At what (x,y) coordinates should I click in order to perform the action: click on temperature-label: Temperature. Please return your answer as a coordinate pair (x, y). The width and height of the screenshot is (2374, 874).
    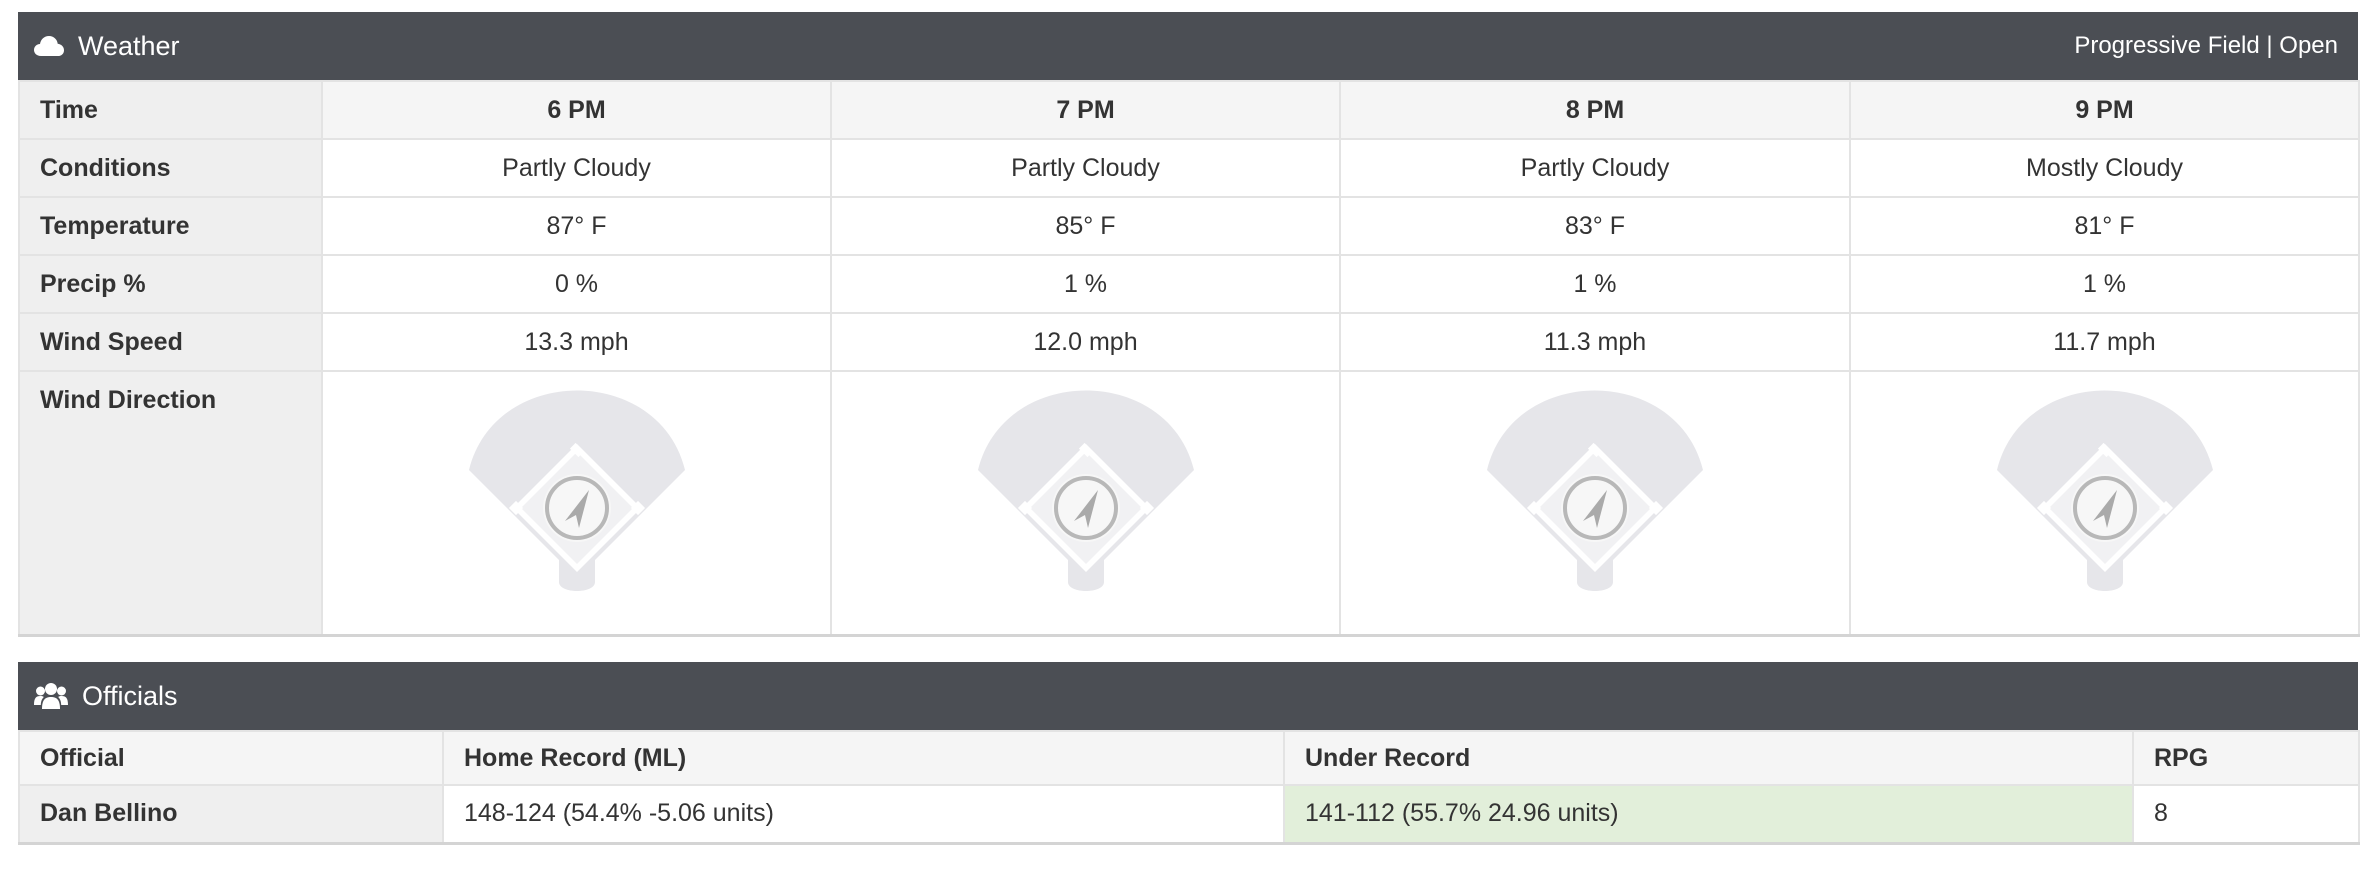
    Looking at the image, I should click on (170, 226).